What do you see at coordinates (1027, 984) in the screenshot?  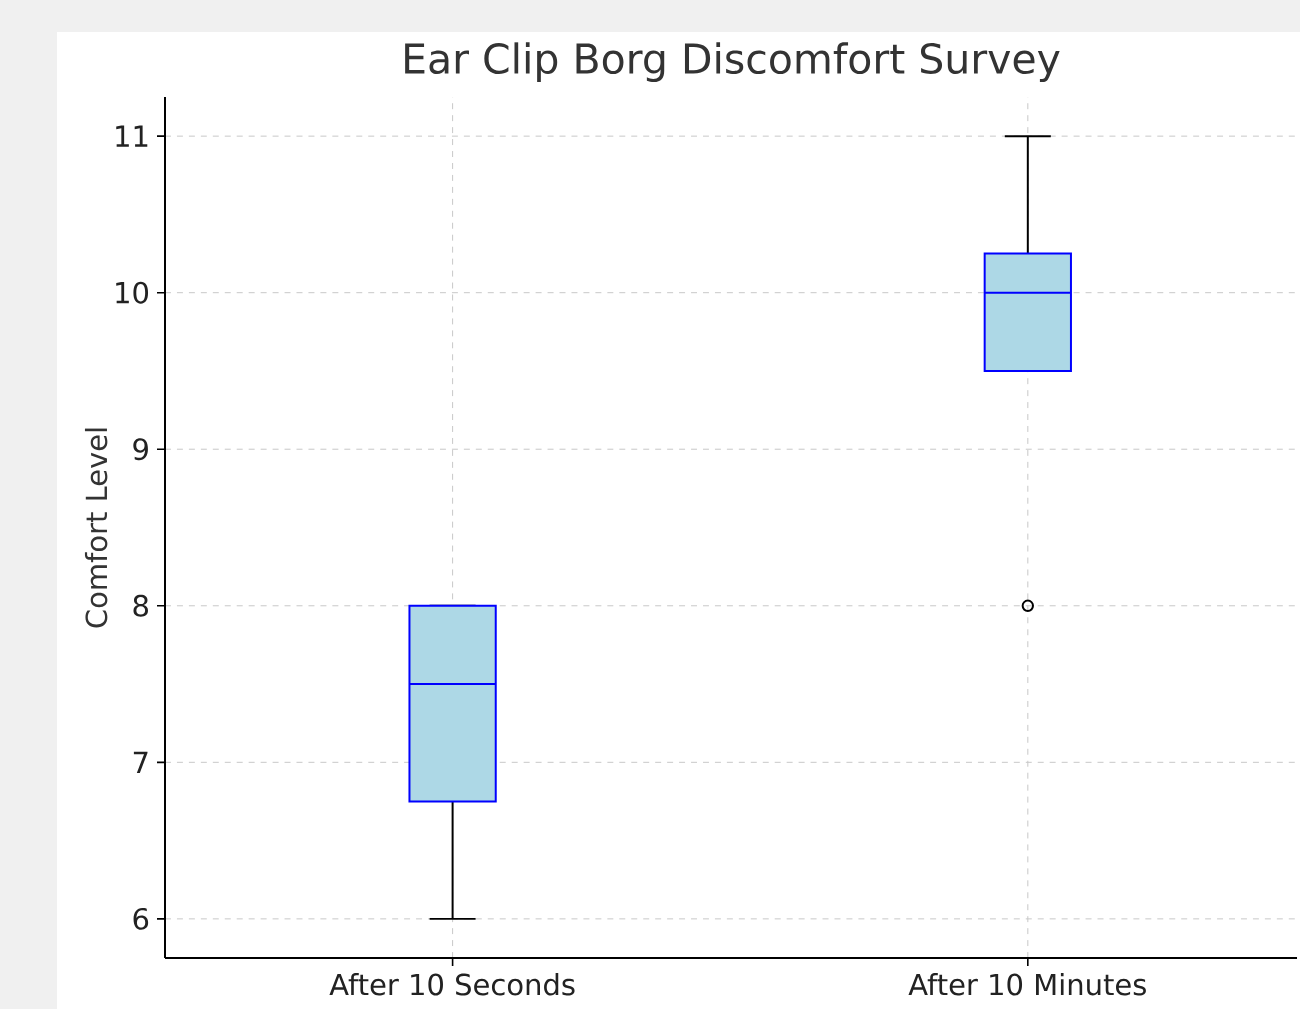 I see `x-tick-label: After 10 Minutes` at bounding box center [1027, 984].